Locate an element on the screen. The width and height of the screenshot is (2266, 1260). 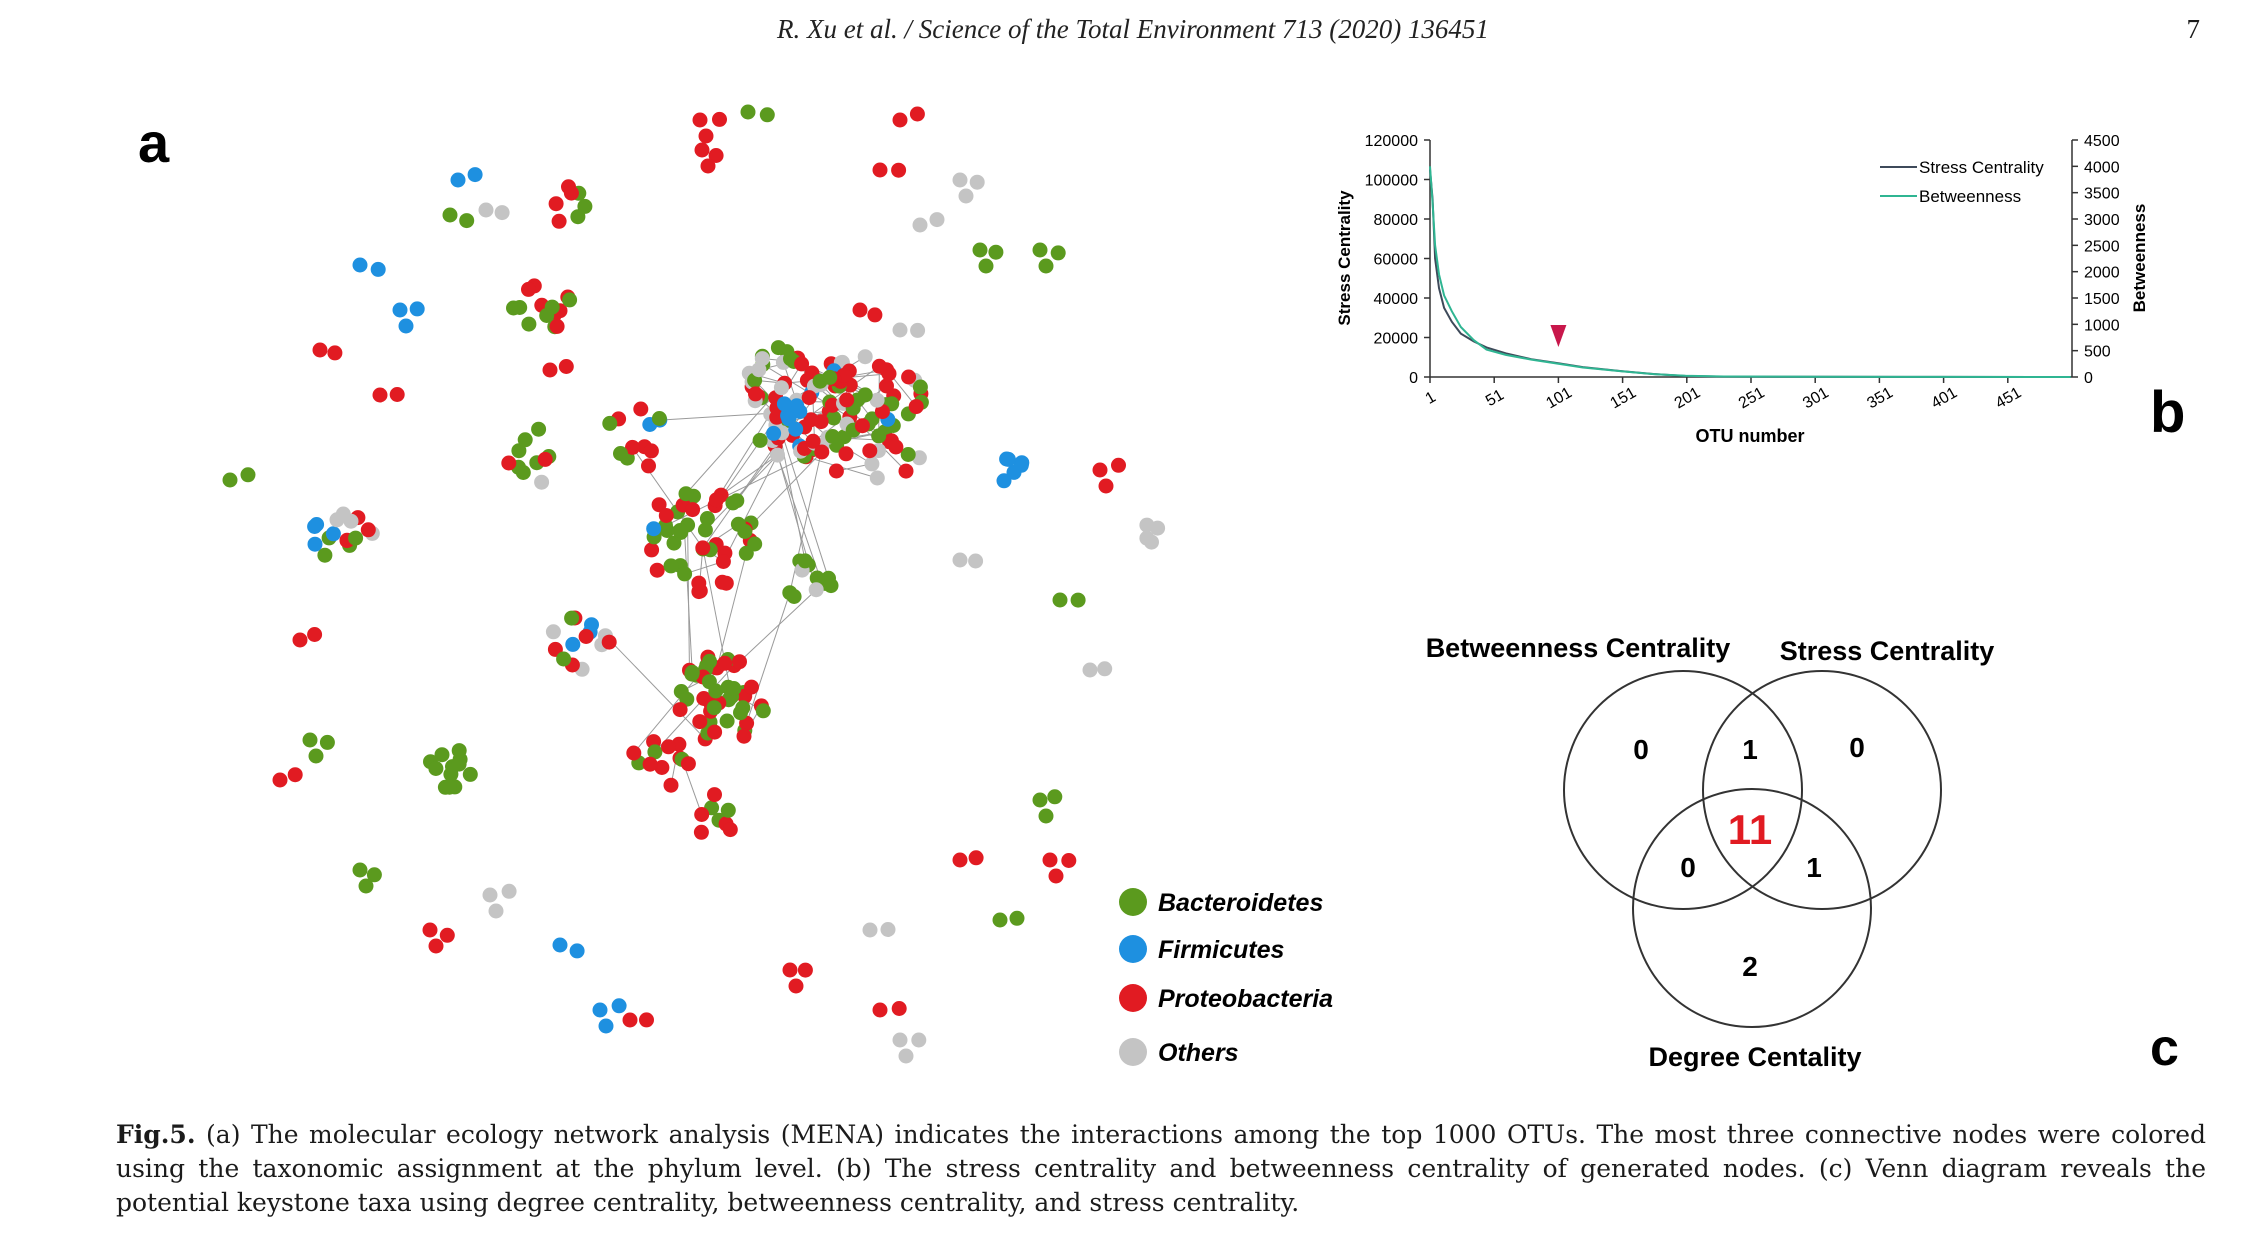
series-line-betweenness is located at coordinates (1750, 272).